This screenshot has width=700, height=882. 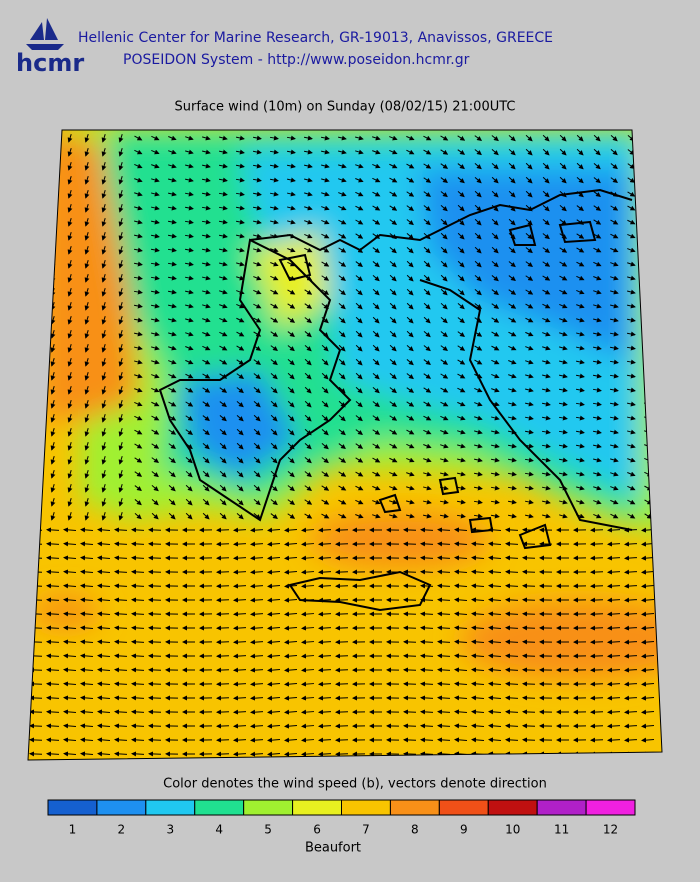 I want to click on logo-text: hcmr, so click(x=50, y=63).